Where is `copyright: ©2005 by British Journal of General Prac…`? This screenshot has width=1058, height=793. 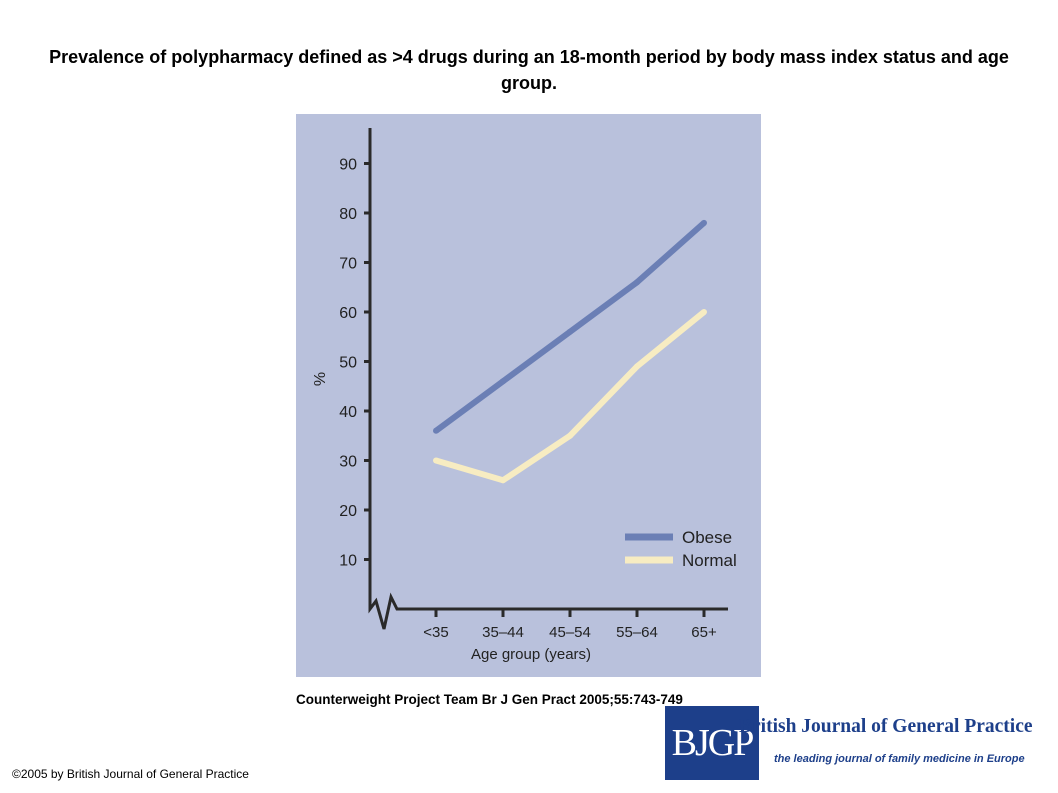 copyright: ©2005 by British Journal of General Prac… is located at coordinates (130, 774).